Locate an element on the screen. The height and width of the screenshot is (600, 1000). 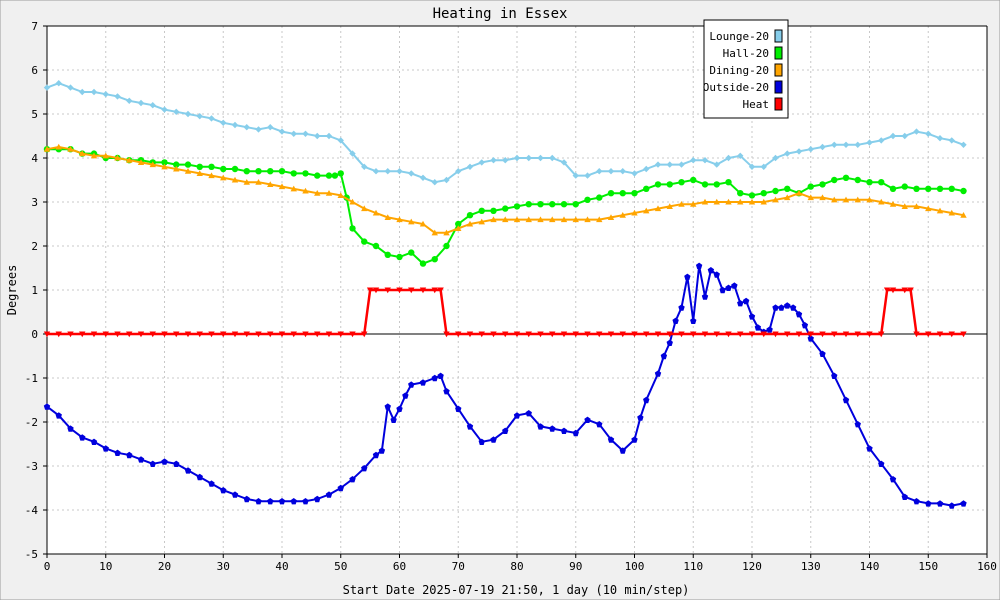
y-tick-label: 2 is located at coordinates (34, 246).